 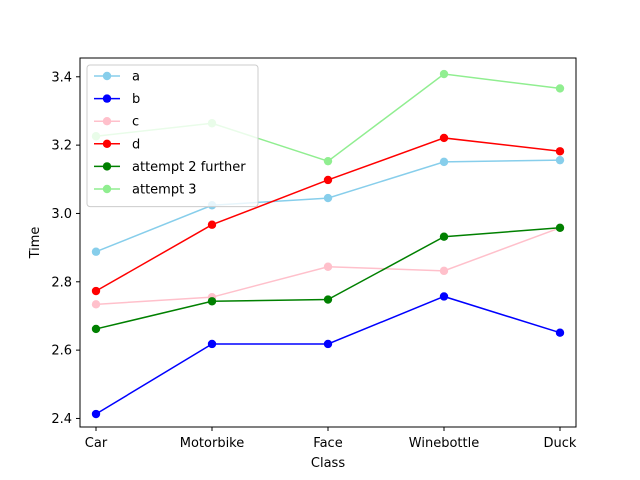 What do you see at coordinates (117, 144) in the screenshot?
I see `legend-entry: d` at bounding box center [117, 144].